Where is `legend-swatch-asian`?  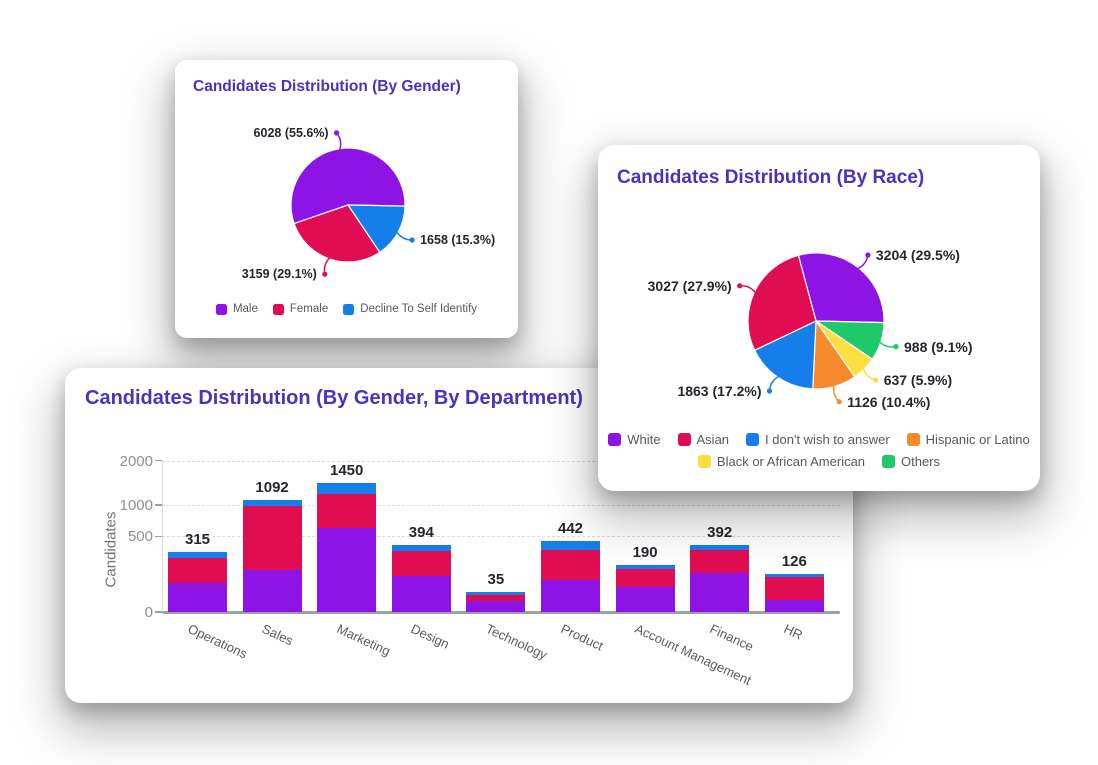 legend-swatch-asian is located at coordinates (684, 439).